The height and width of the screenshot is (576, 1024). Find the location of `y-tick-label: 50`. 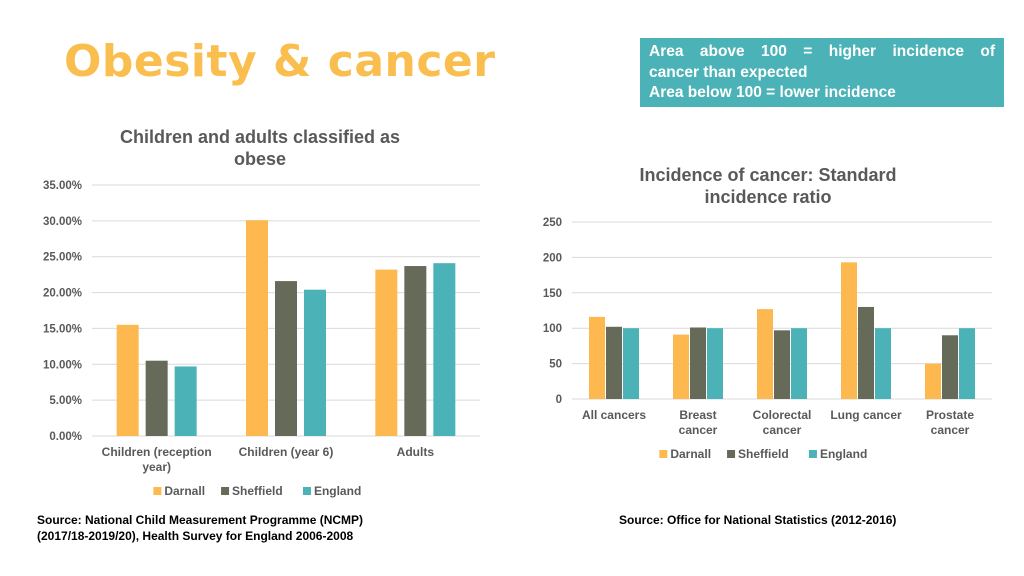

y-tick-label: 50 is located at coordinates (555, 365).